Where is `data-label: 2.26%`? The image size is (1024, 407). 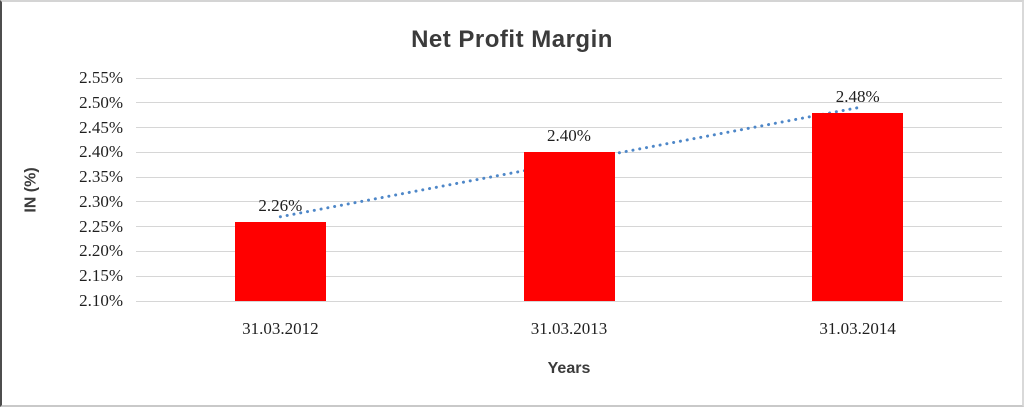
data-label: 2.26% is located at coordinates (280, 205).